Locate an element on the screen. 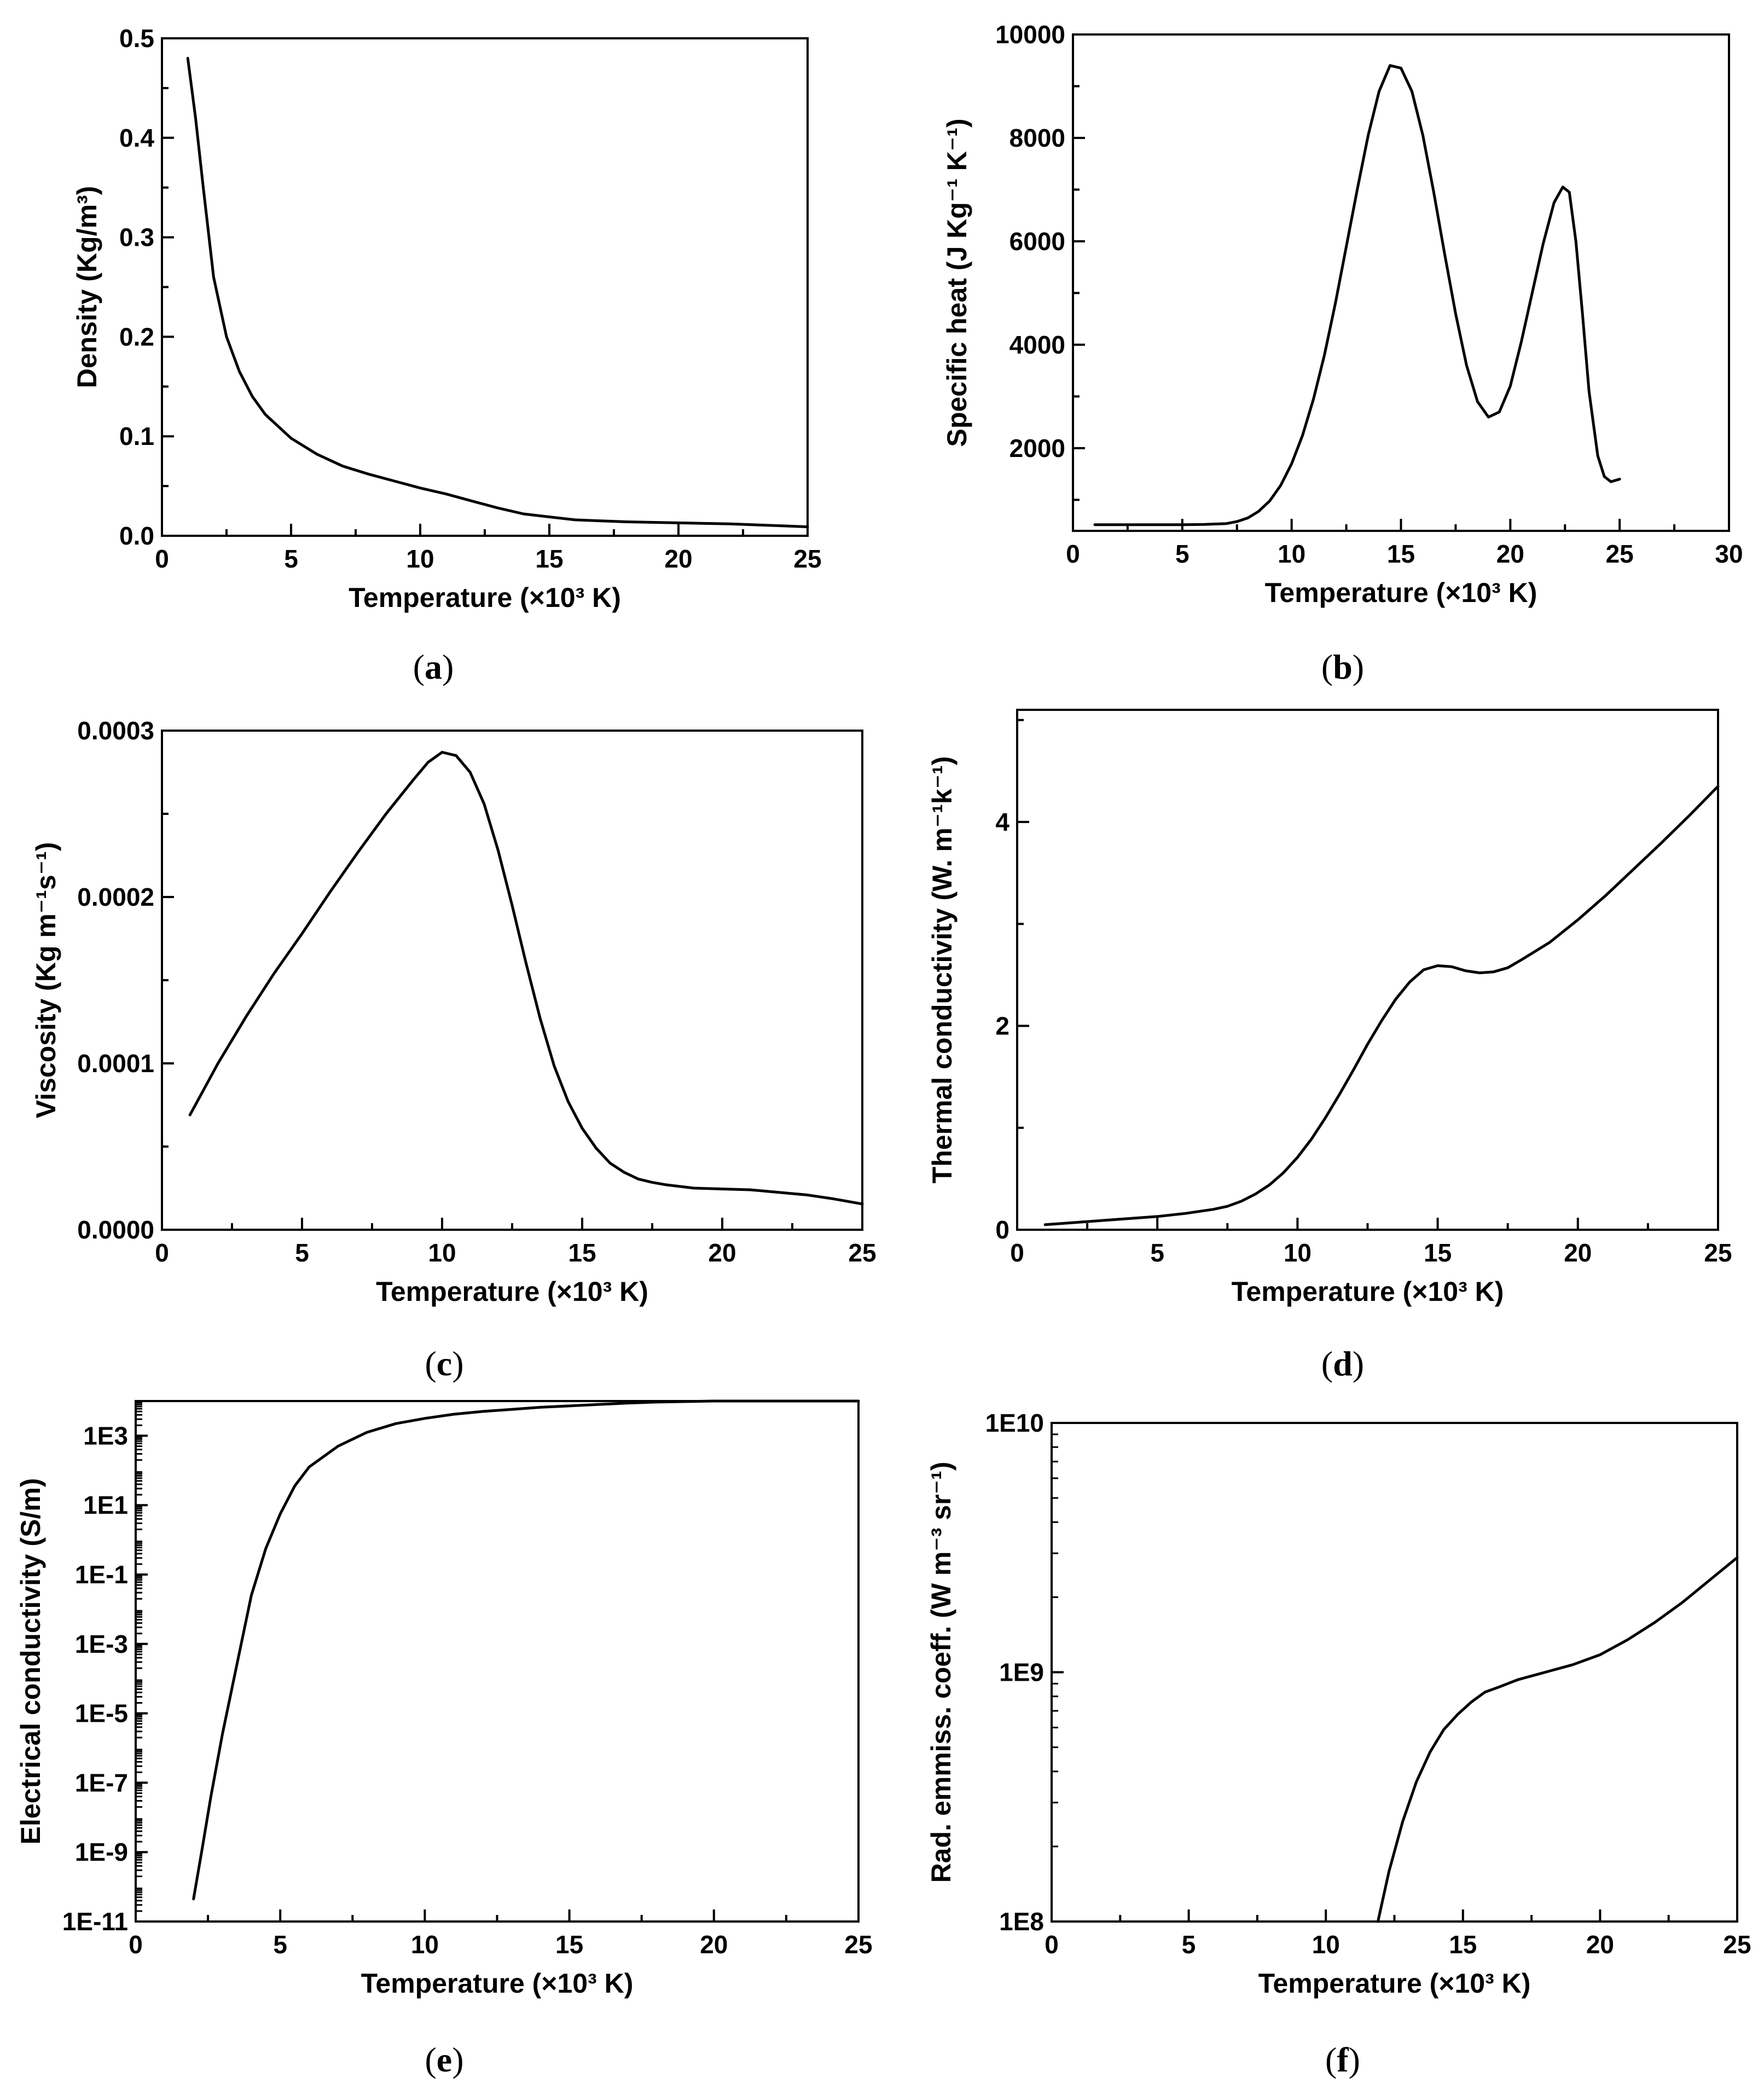 This screenshot has height=2095, width=1764. y-axis-title: Density (Kg/m³) is located at coordinates (87, 287).